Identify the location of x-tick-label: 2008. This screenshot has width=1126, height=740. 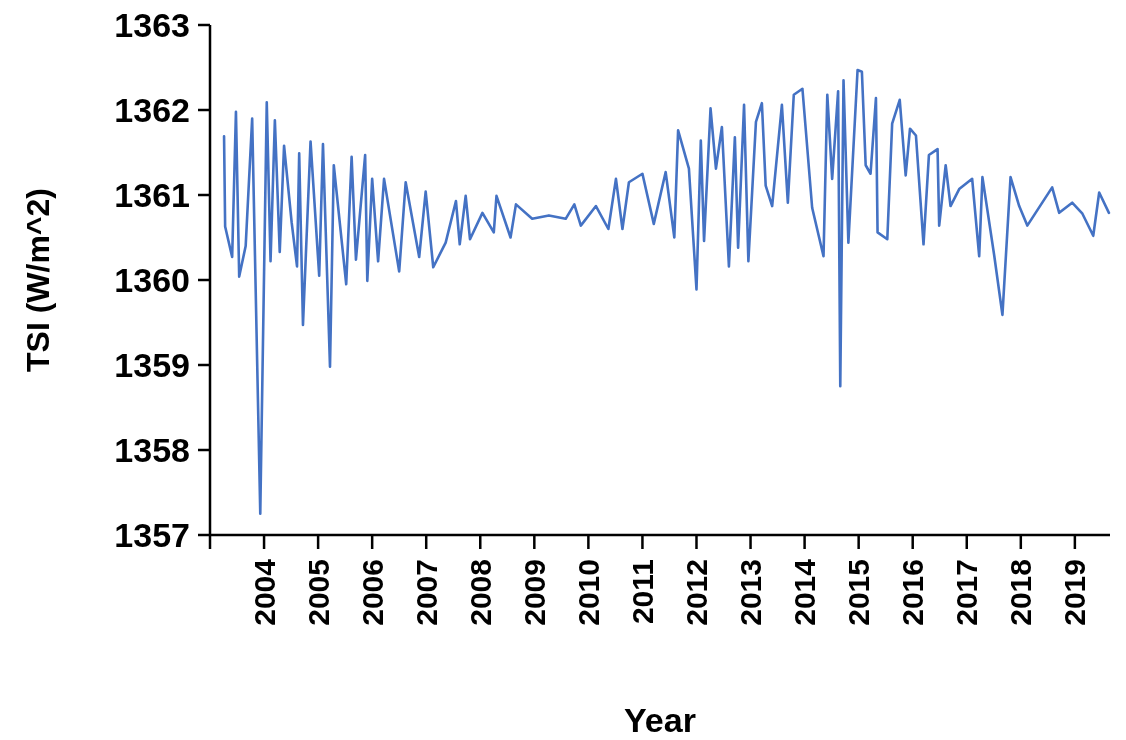
(480, 592).